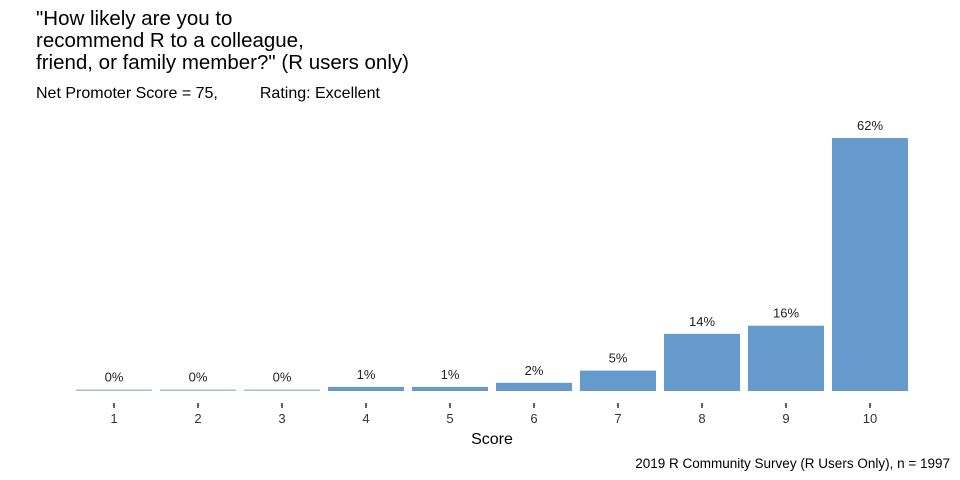 Image resolution: width=960 pixels, height=480 pixels. I want to click on x-tick-label-1: 1, so click(113, 418).